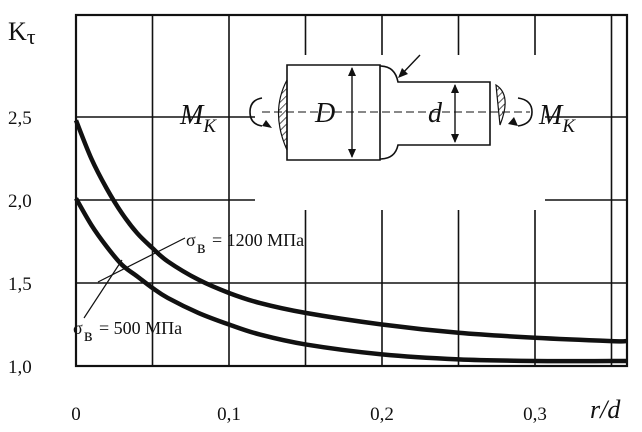 The height and width of the screenshot is (432, 642). Describe the element at coordinates (283, 115) in the screenshot. I see `left-section-hatch` at that location.